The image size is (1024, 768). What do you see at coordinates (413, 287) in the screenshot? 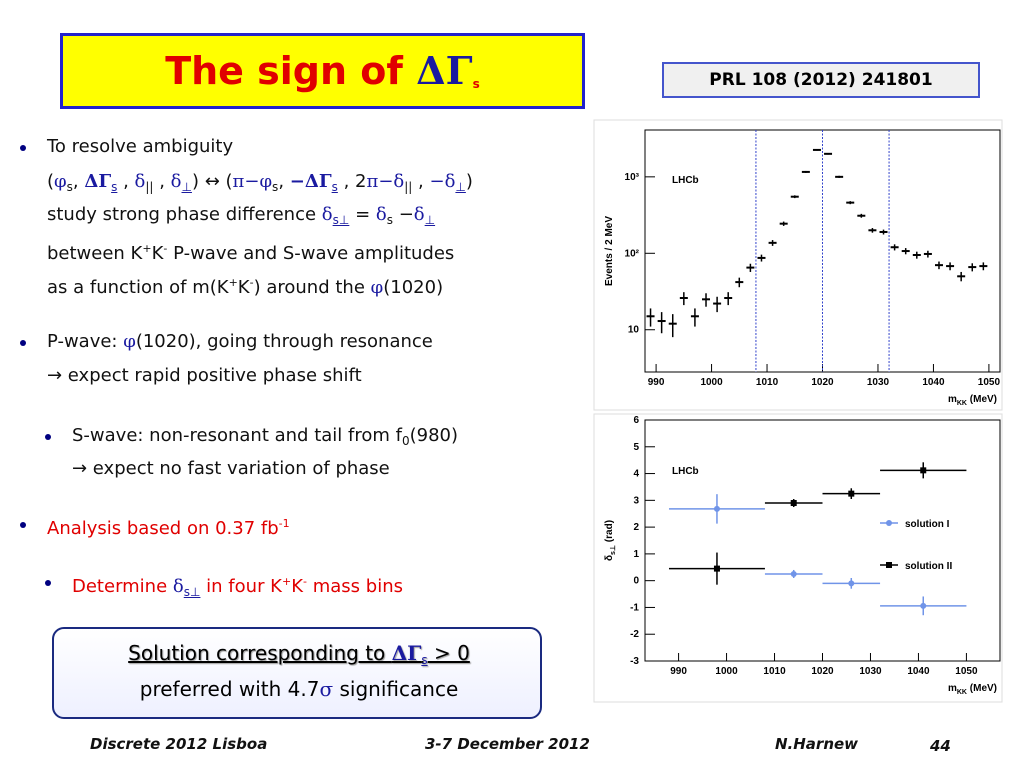
I see `text-run: (1020)` at bounding box center [413, 287].